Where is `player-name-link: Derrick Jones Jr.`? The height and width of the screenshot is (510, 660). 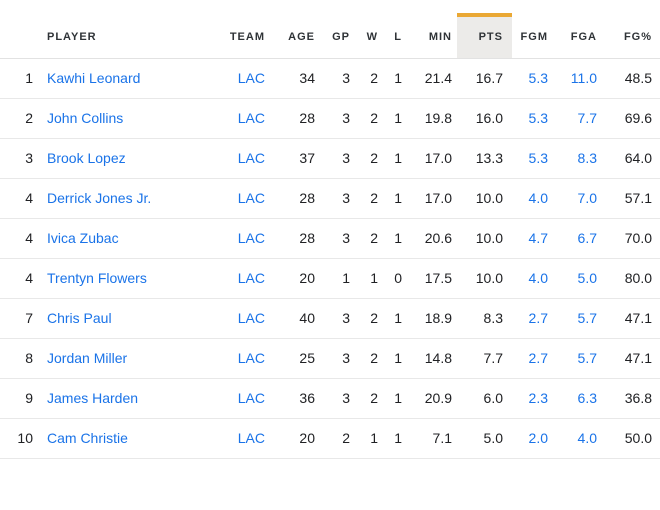
player-name-link: Derrick Jones Jr. is located at coordinates (121, 197).